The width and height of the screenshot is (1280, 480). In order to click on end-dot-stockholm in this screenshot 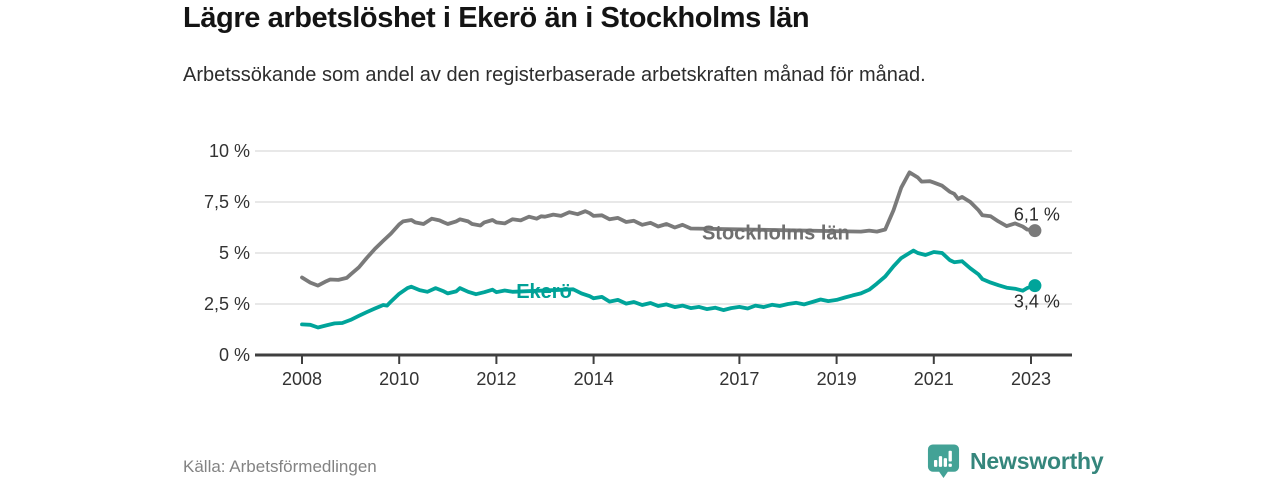, I will do `click(1035, 231)`.